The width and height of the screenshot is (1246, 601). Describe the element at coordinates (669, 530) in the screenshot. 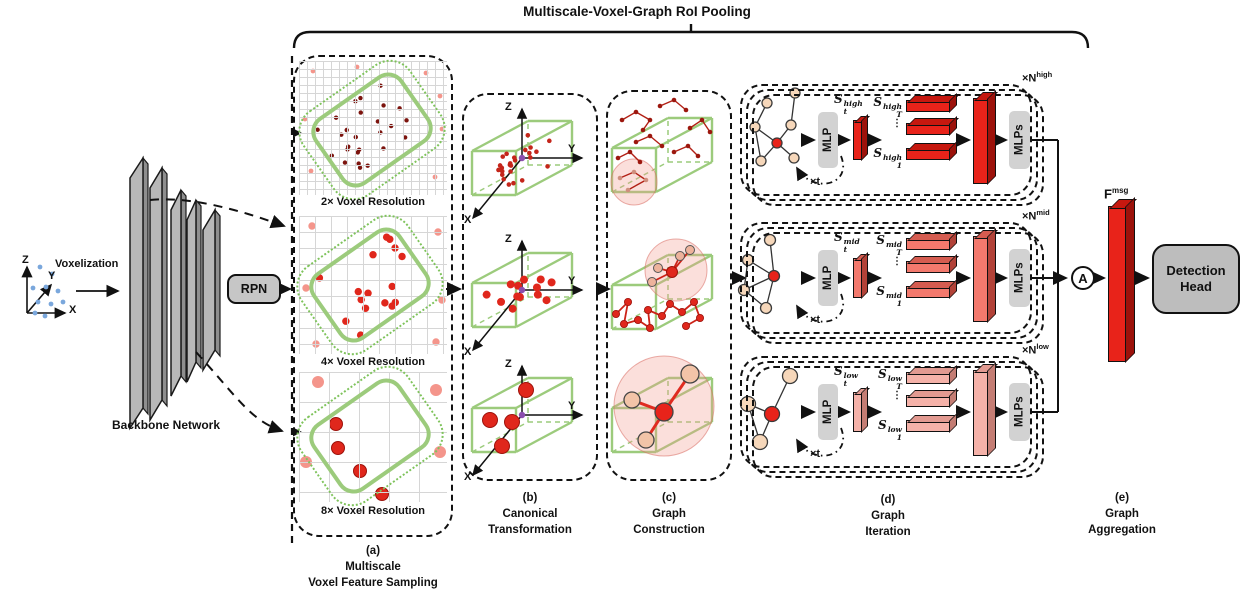

I see `panel-c-caption-line2: Construction` at that location.